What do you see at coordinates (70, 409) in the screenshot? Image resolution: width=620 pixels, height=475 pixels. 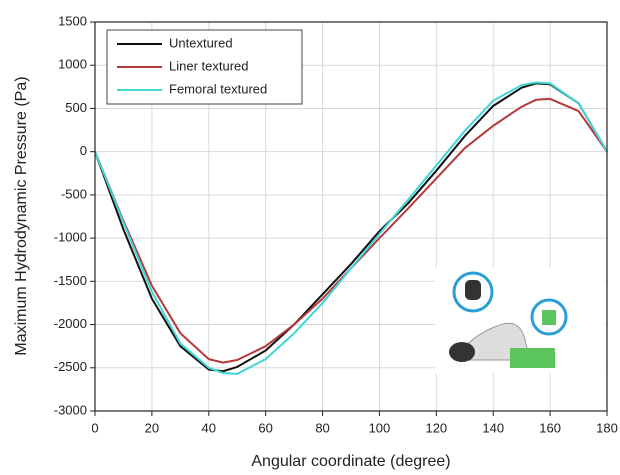 I see `y-tick-label: -3000` at bounding box center [70, 409].